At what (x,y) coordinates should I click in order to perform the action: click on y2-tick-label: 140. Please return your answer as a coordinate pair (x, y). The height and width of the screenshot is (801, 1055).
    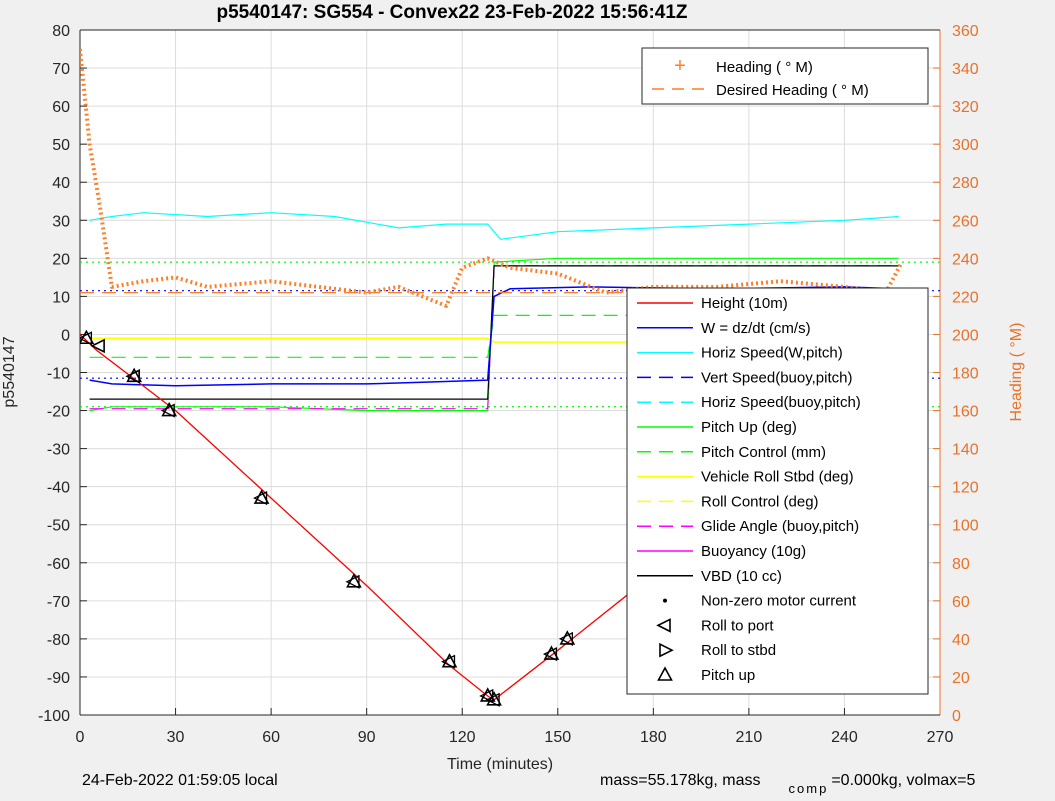
    Looking at the image, I should click on (965, 450).